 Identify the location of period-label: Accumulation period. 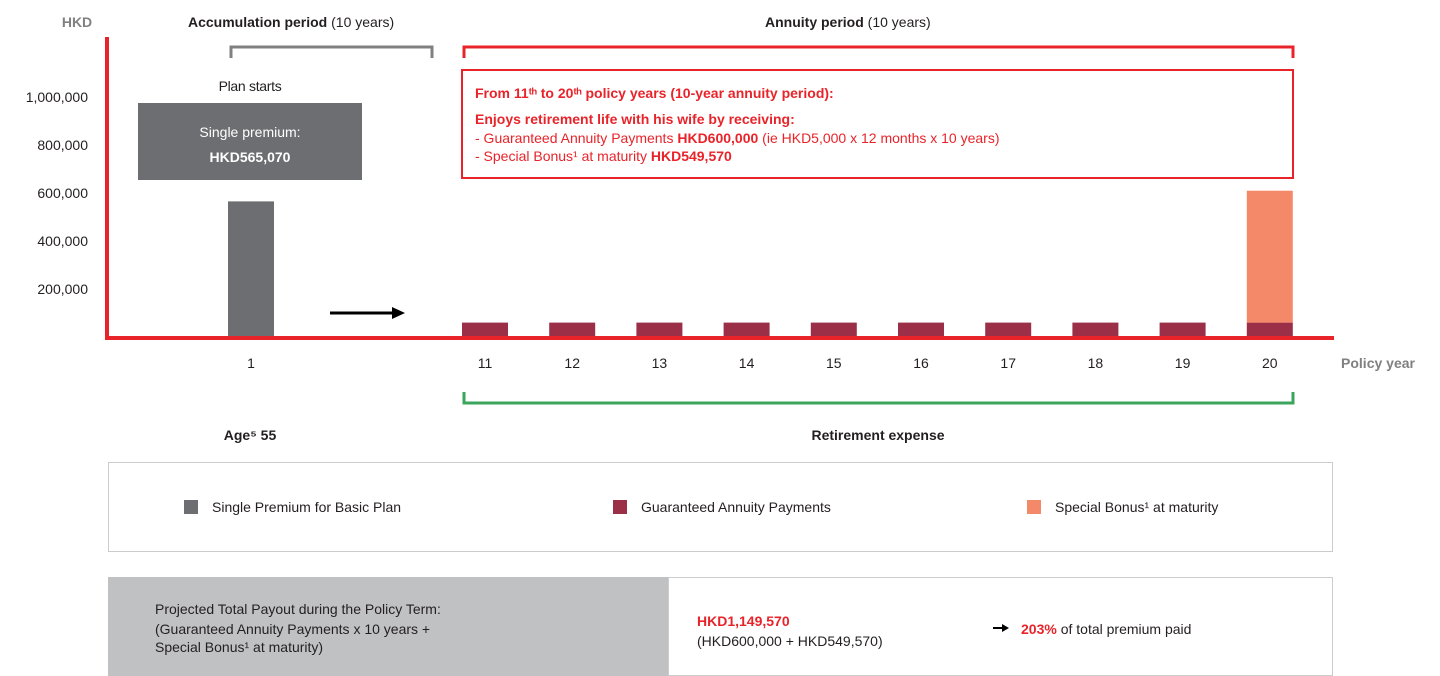
(257, 22).